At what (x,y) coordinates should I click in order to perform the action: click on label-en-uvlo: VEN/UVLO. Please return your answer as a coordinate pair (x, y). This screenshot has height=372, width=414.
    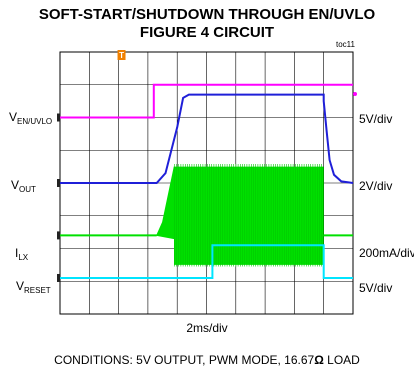
    Looking at the image, I should click on (31, 118).